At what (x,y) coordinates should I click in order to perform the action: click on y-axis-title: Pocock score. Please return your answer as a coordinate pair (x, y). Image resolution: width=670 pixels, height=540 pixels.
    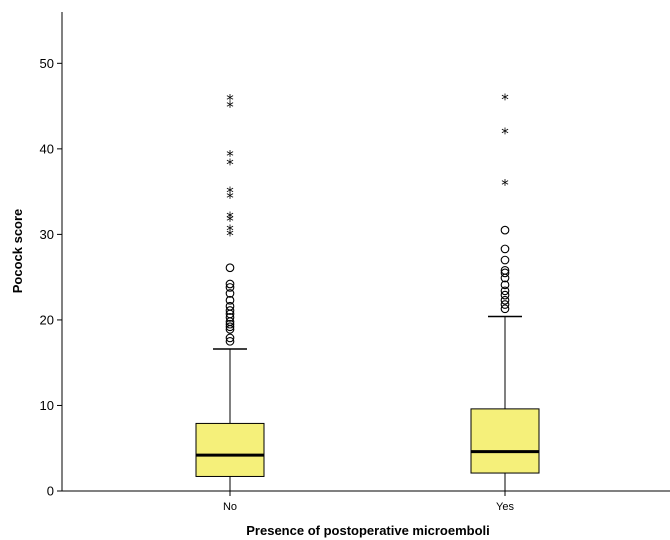
    Looking at the image, I should click on (17, 251).